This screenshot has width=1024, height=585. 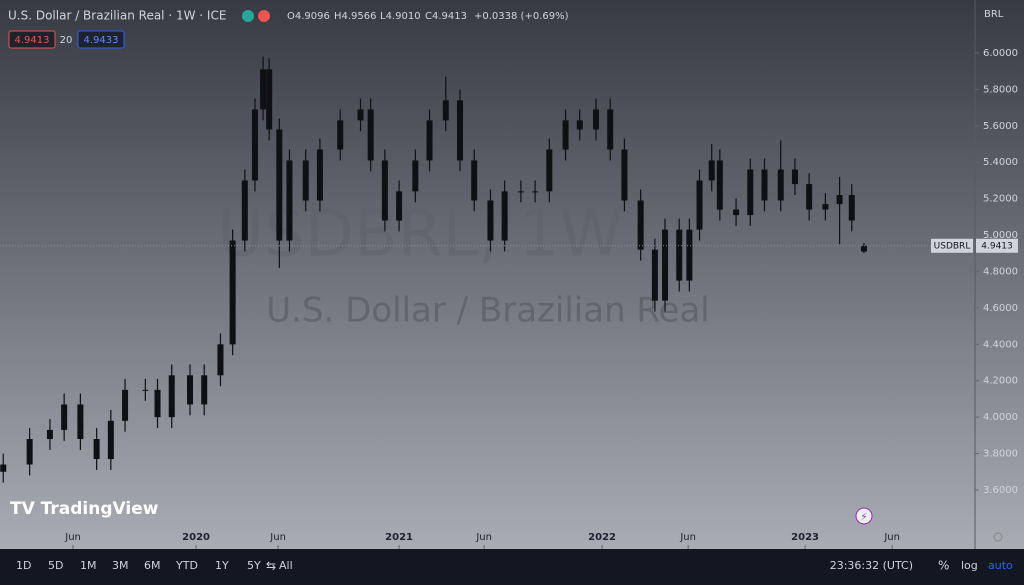 I want to click on ohlc-change: +0.0338 (+0.69%), so click(x=521, y=16).